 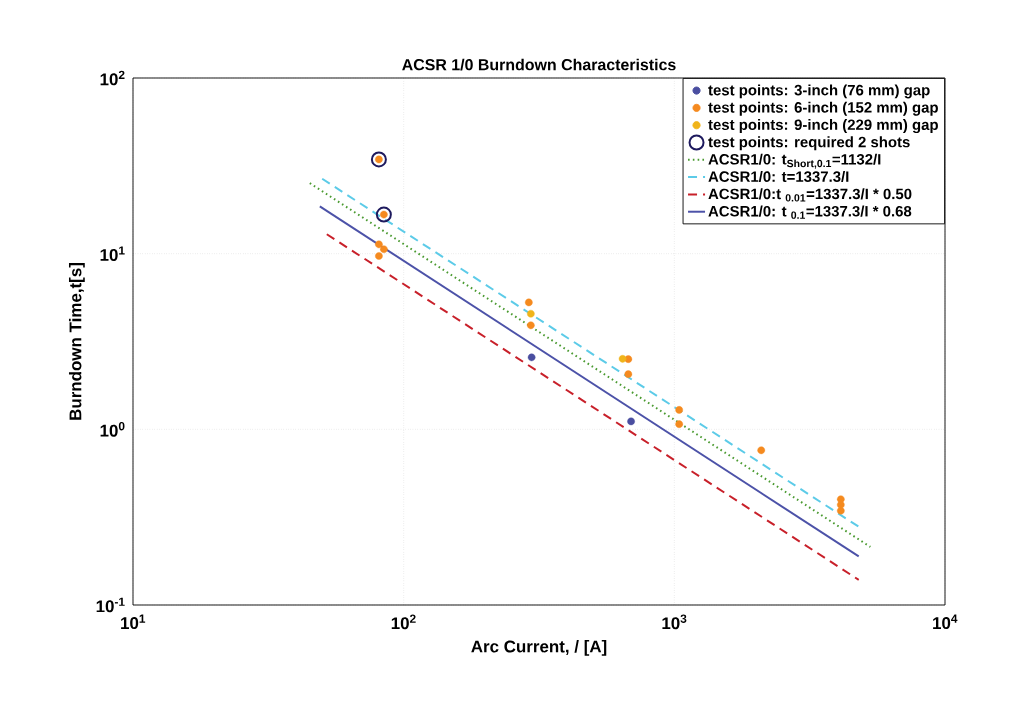 What do you see at coordinates (794, 161) in the screenshot?
I see `legend-label: ACSR1/0: t$_{Short,0.1}$=1132/I` at bounding box center [794, 161].